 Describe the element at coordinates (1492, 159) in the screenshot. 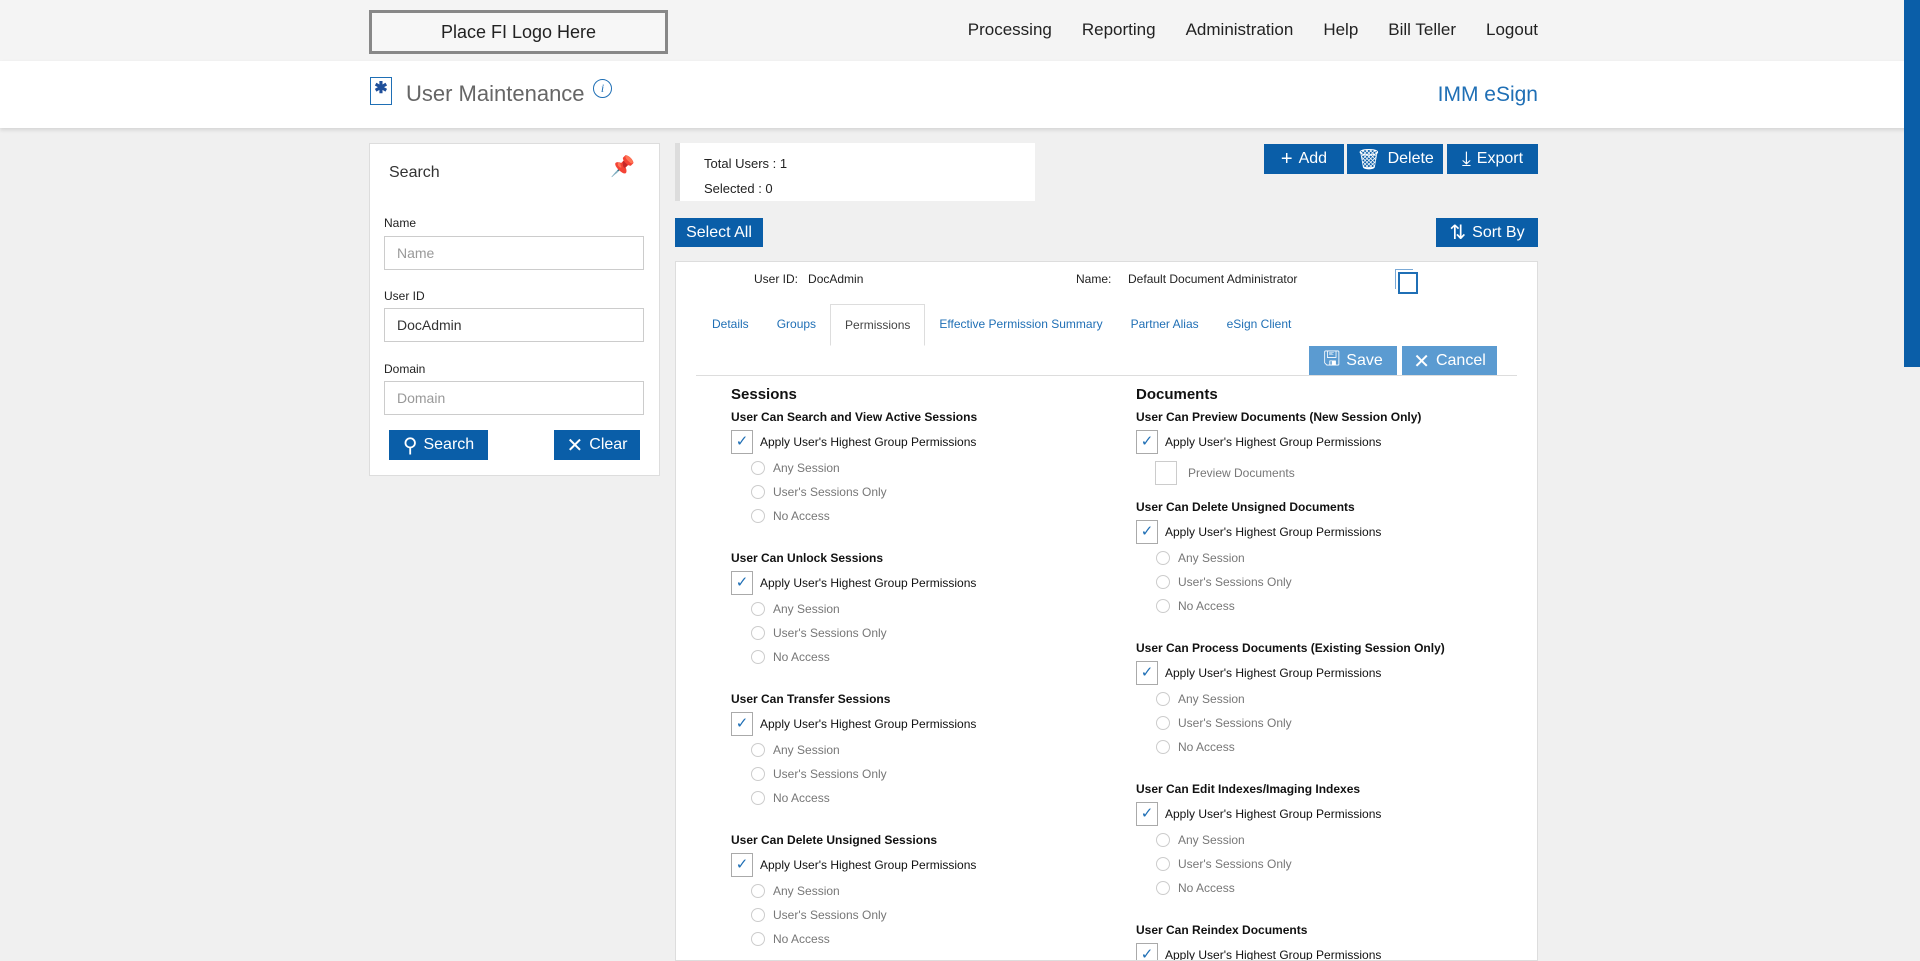

I see `export-button: ⤓ Export` at that location.